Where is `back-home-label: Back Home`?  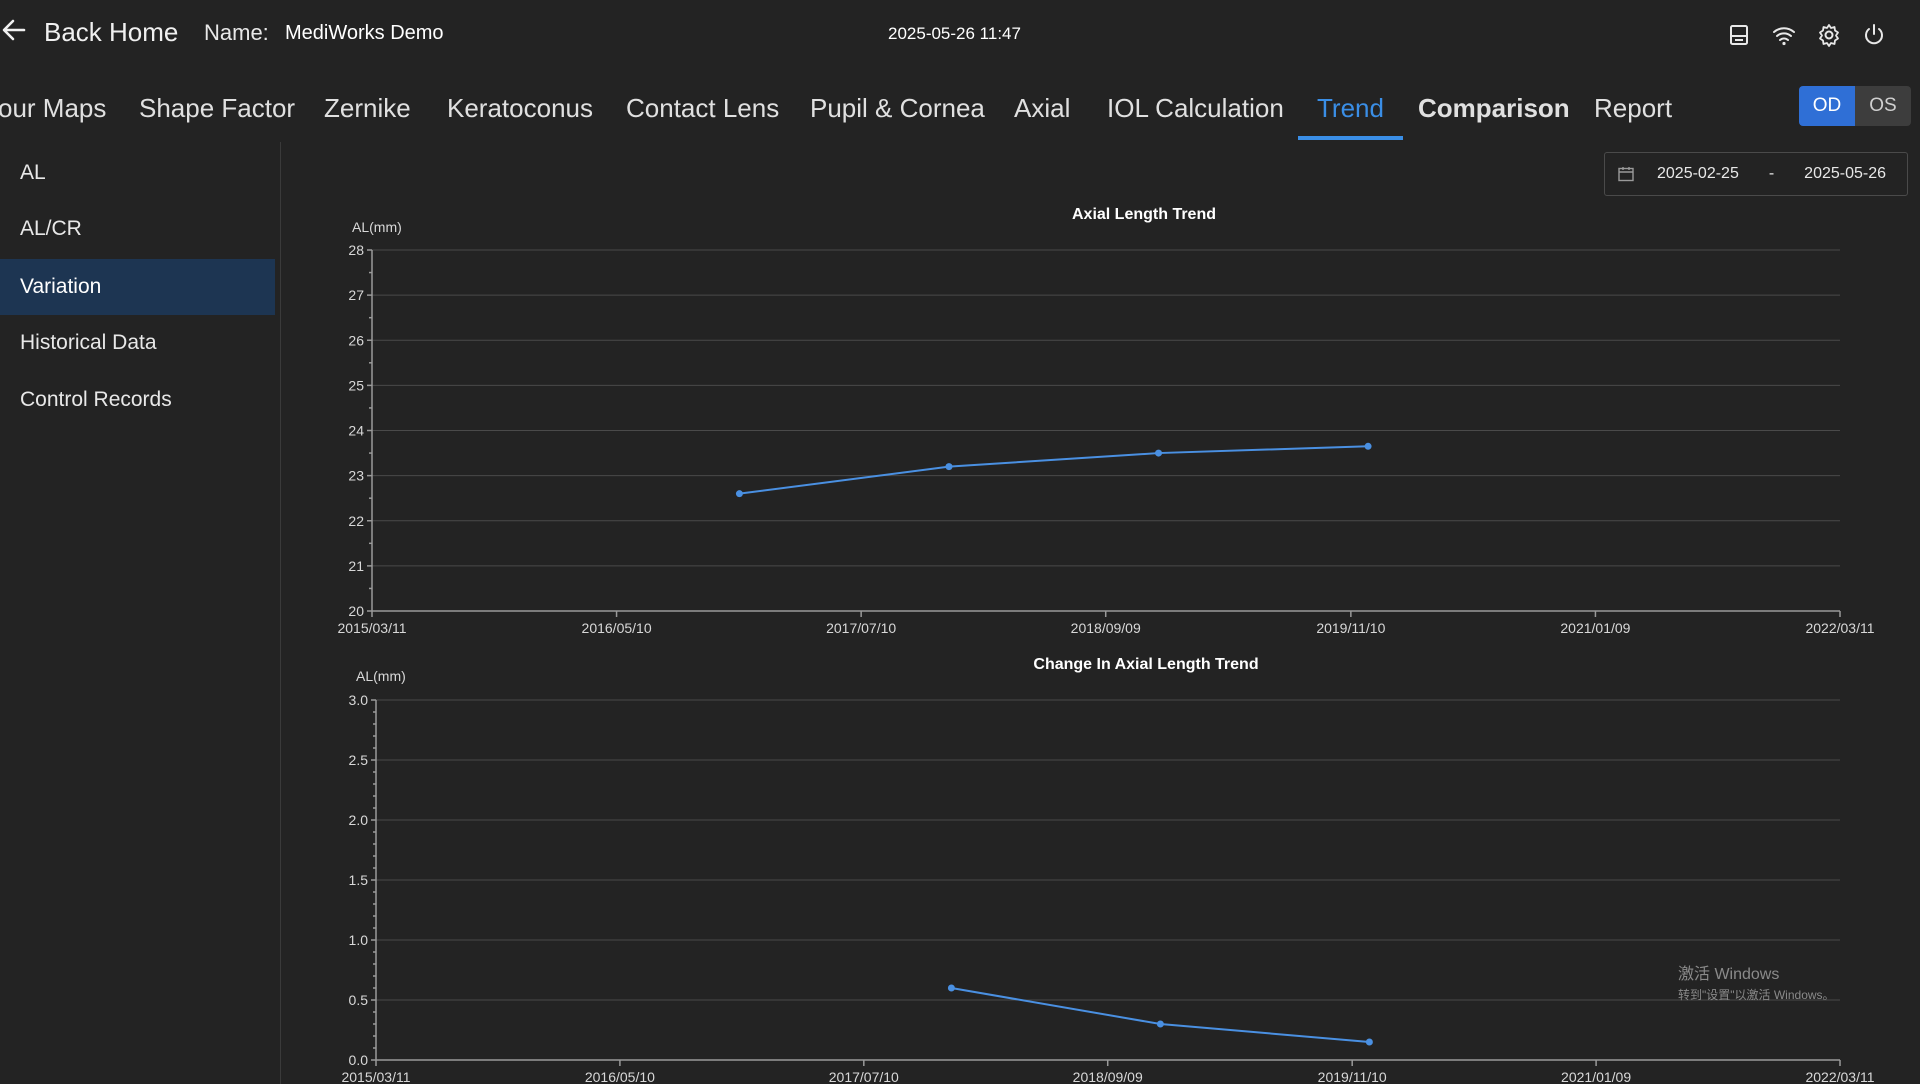
back-home-label: Back Home is located at coordinates (111, 32).